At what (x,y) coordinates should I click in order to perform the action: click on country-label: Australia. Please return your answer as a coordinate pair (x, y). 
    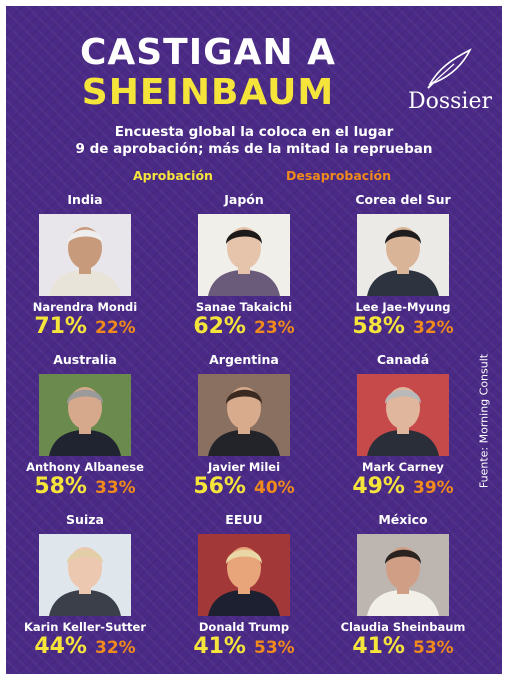
    Looking at the image, I should click on (85, 359).